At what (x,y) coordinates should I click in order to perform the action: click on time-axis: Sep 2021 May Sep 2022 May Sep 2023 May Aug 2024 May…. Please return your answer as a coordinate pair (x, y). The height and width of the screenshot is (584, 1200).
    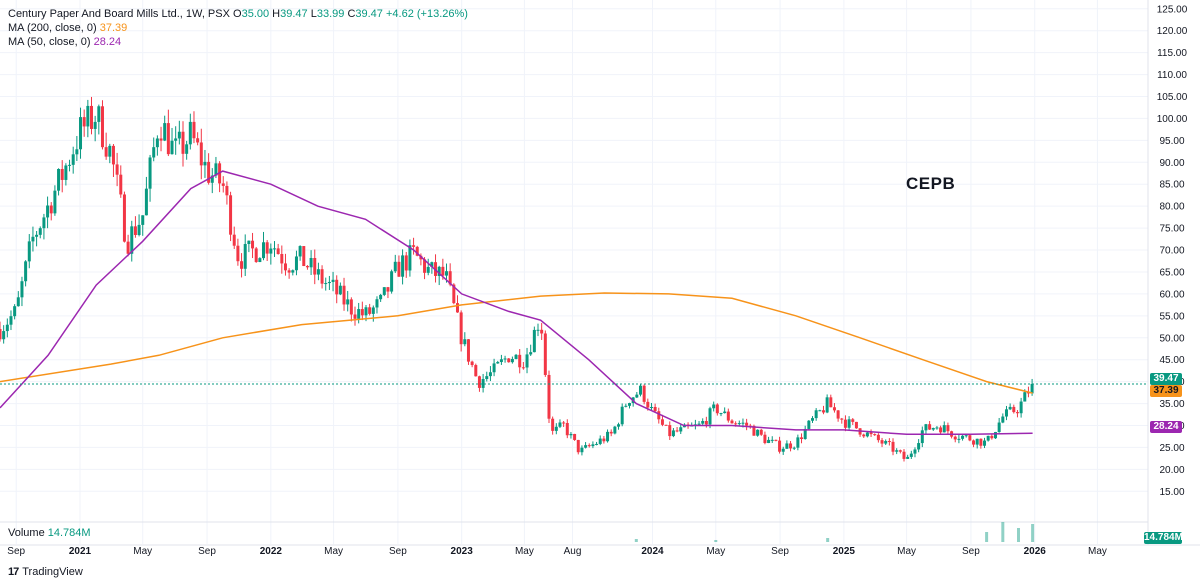
    Looking at the image, I should click on (557, 551).